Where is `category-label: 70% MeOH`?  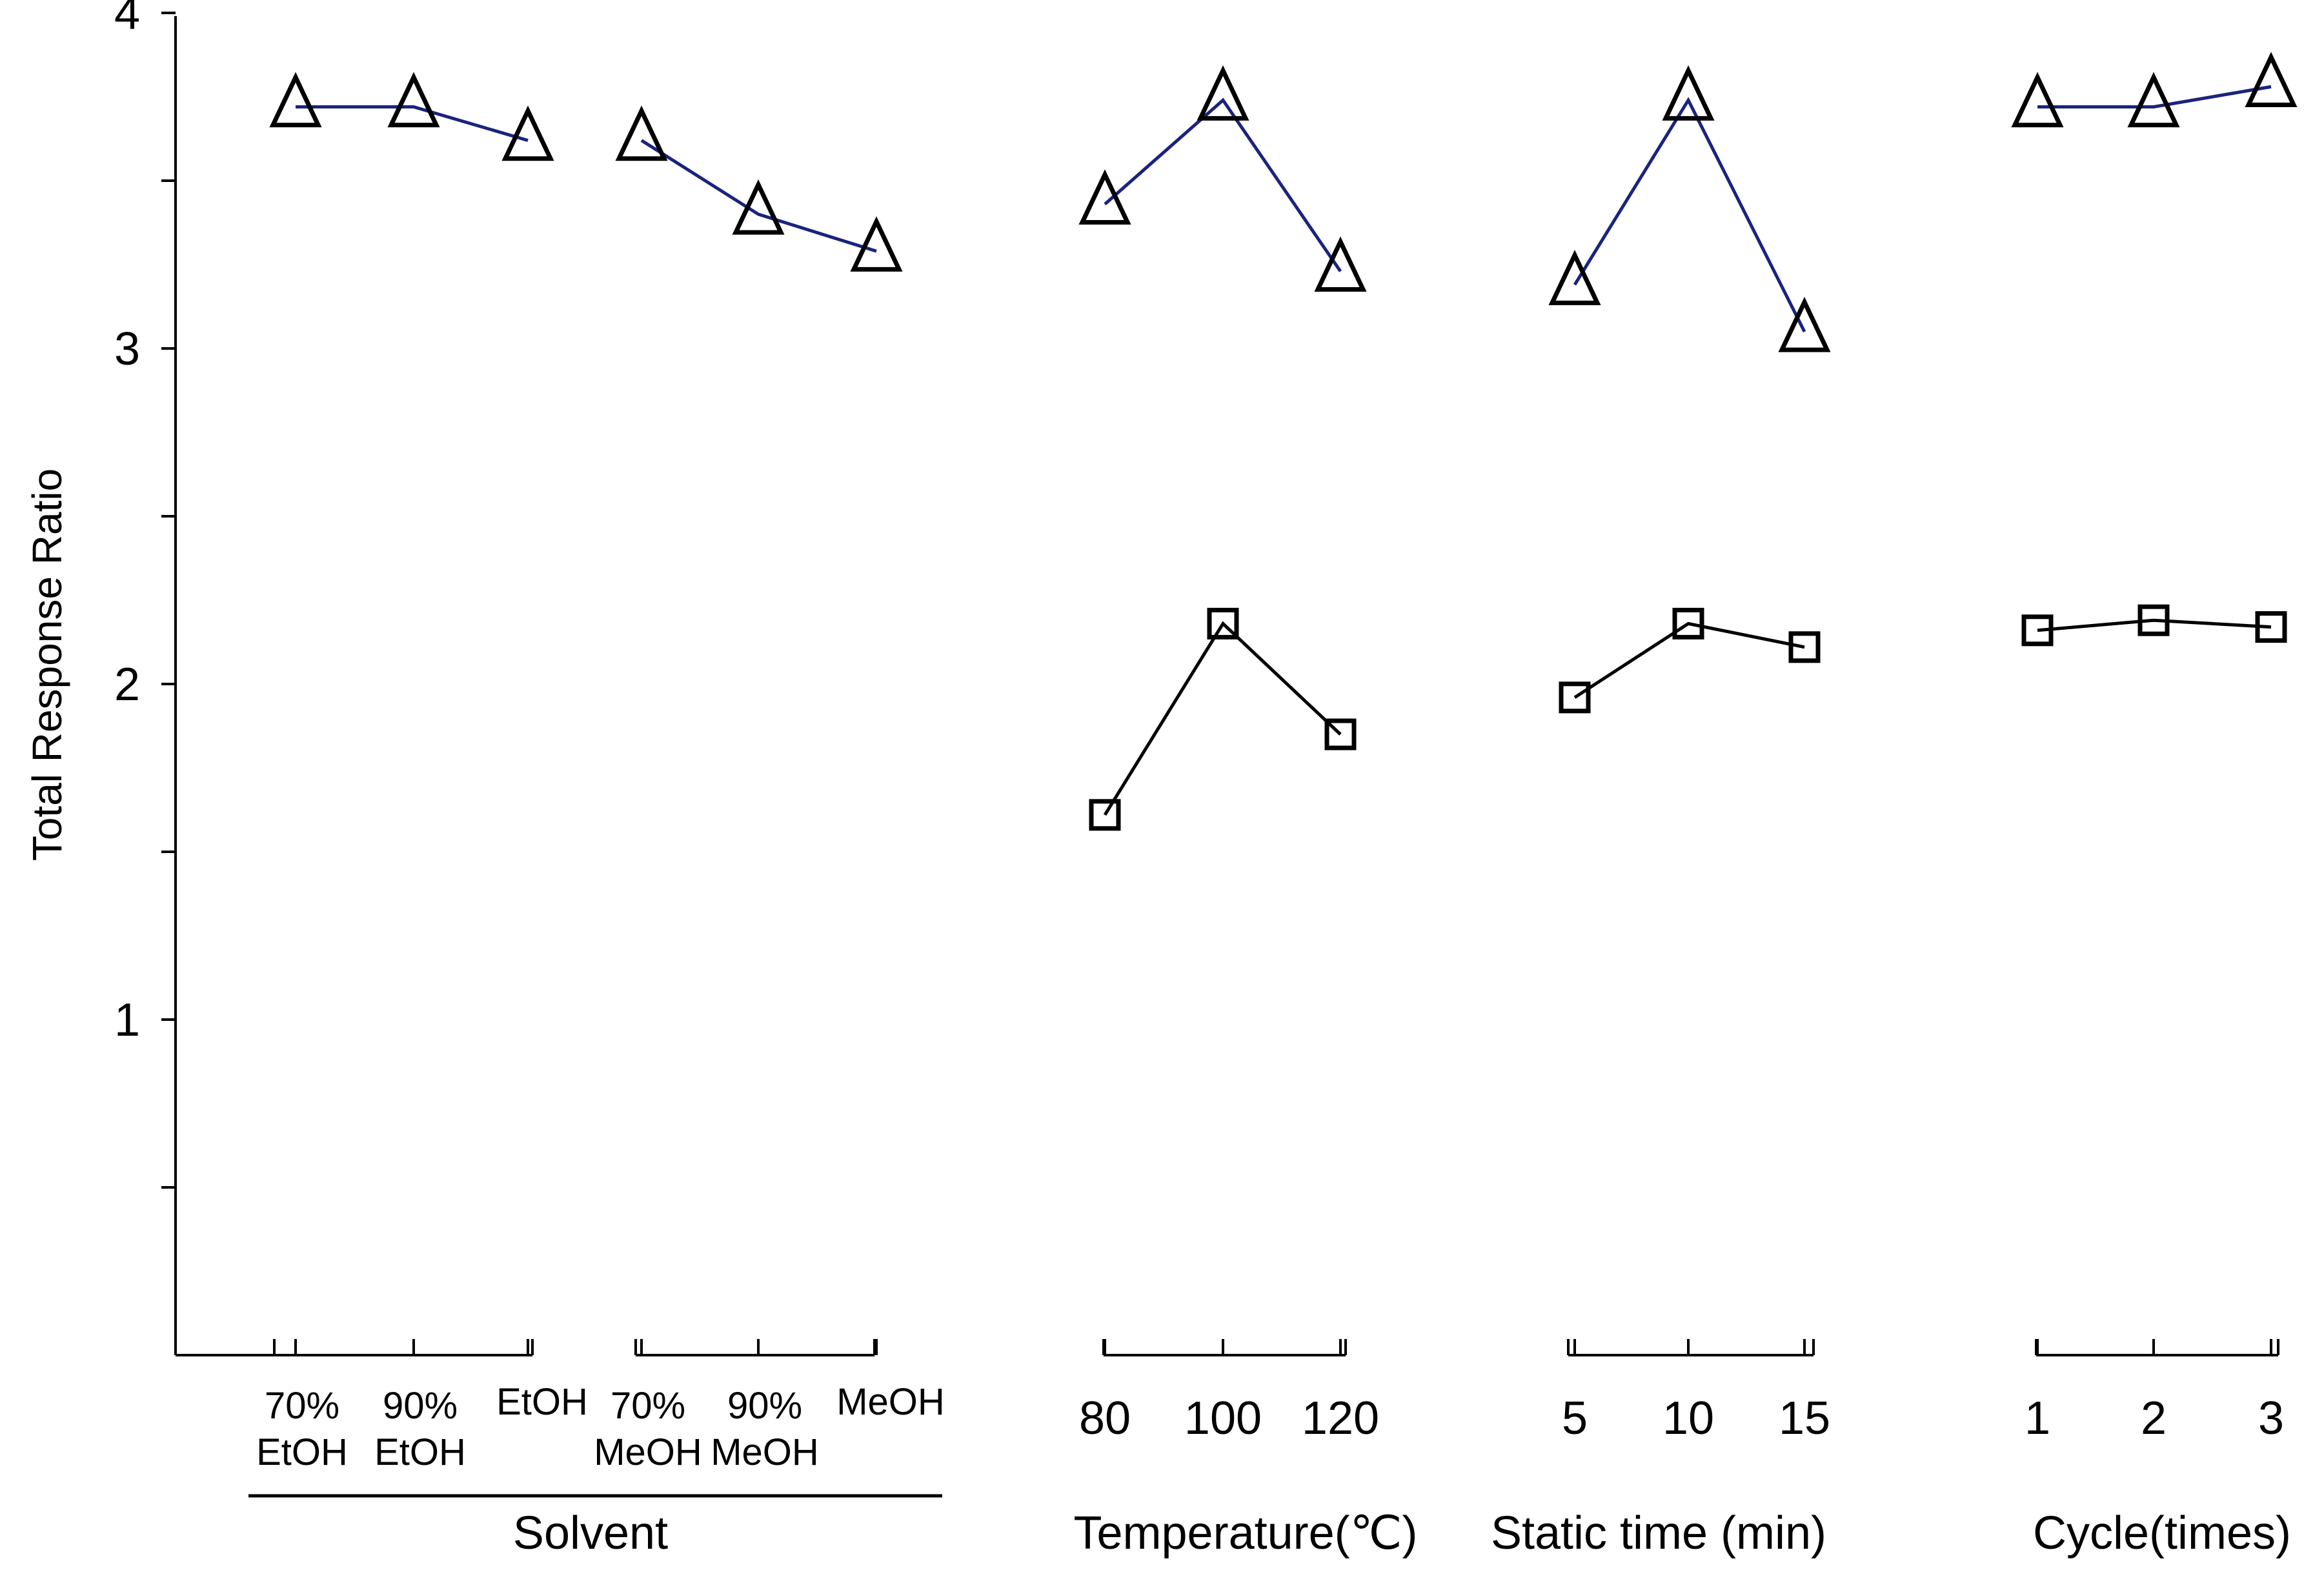
category-label: 70% MeOH is located at coordinates (648, 1429).